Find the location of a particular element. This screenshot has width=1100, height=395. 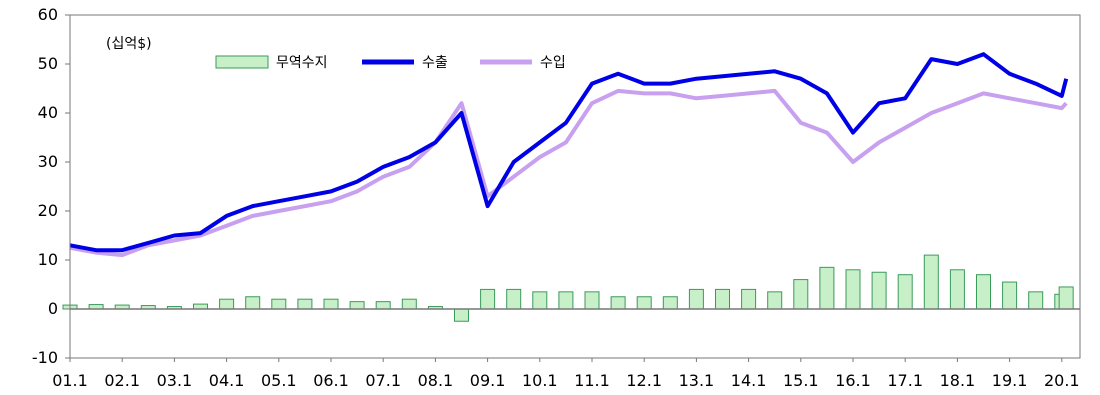

y-tick-label: 50 is located at coordinates (48, 63).